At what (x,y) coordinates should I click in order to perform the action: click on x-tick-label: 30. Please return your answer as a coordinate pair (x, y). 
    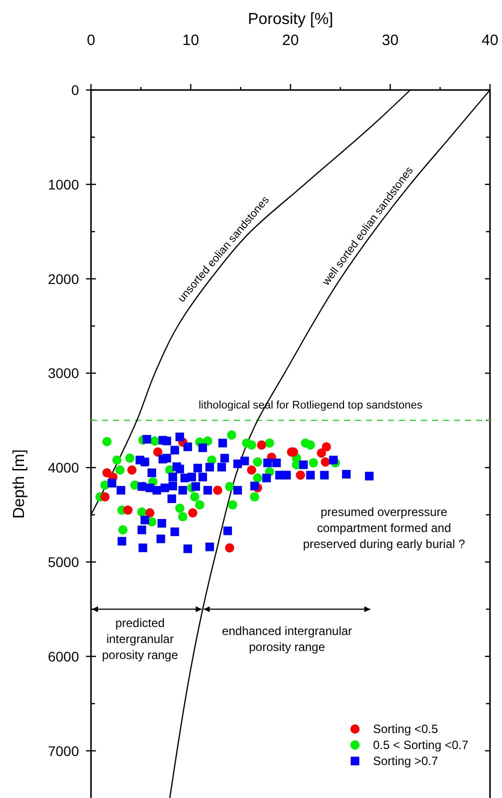
    Looking at the image, I should click on (390, 40).